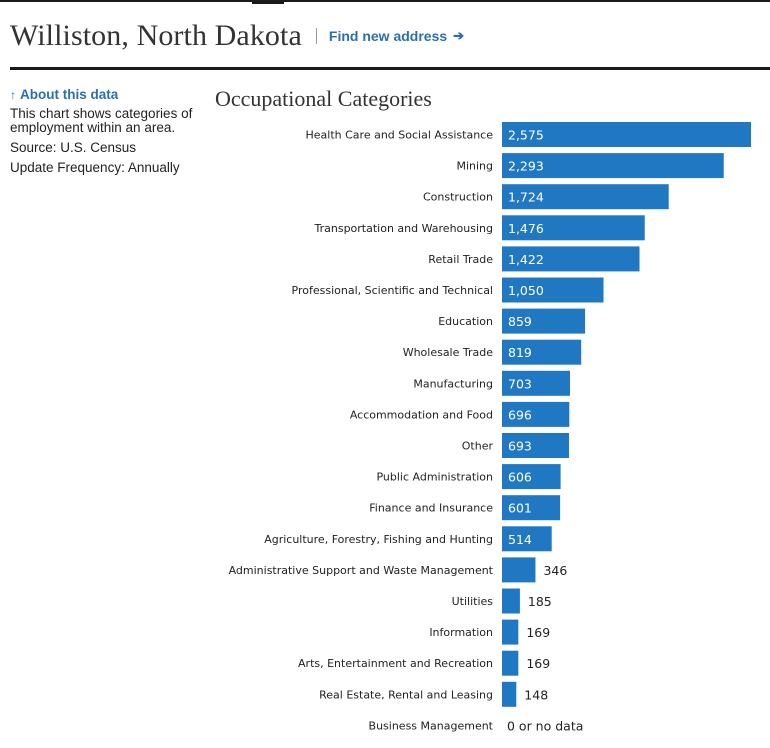  I want to click on arrow-up-icon: ↑, so click(13, 94).